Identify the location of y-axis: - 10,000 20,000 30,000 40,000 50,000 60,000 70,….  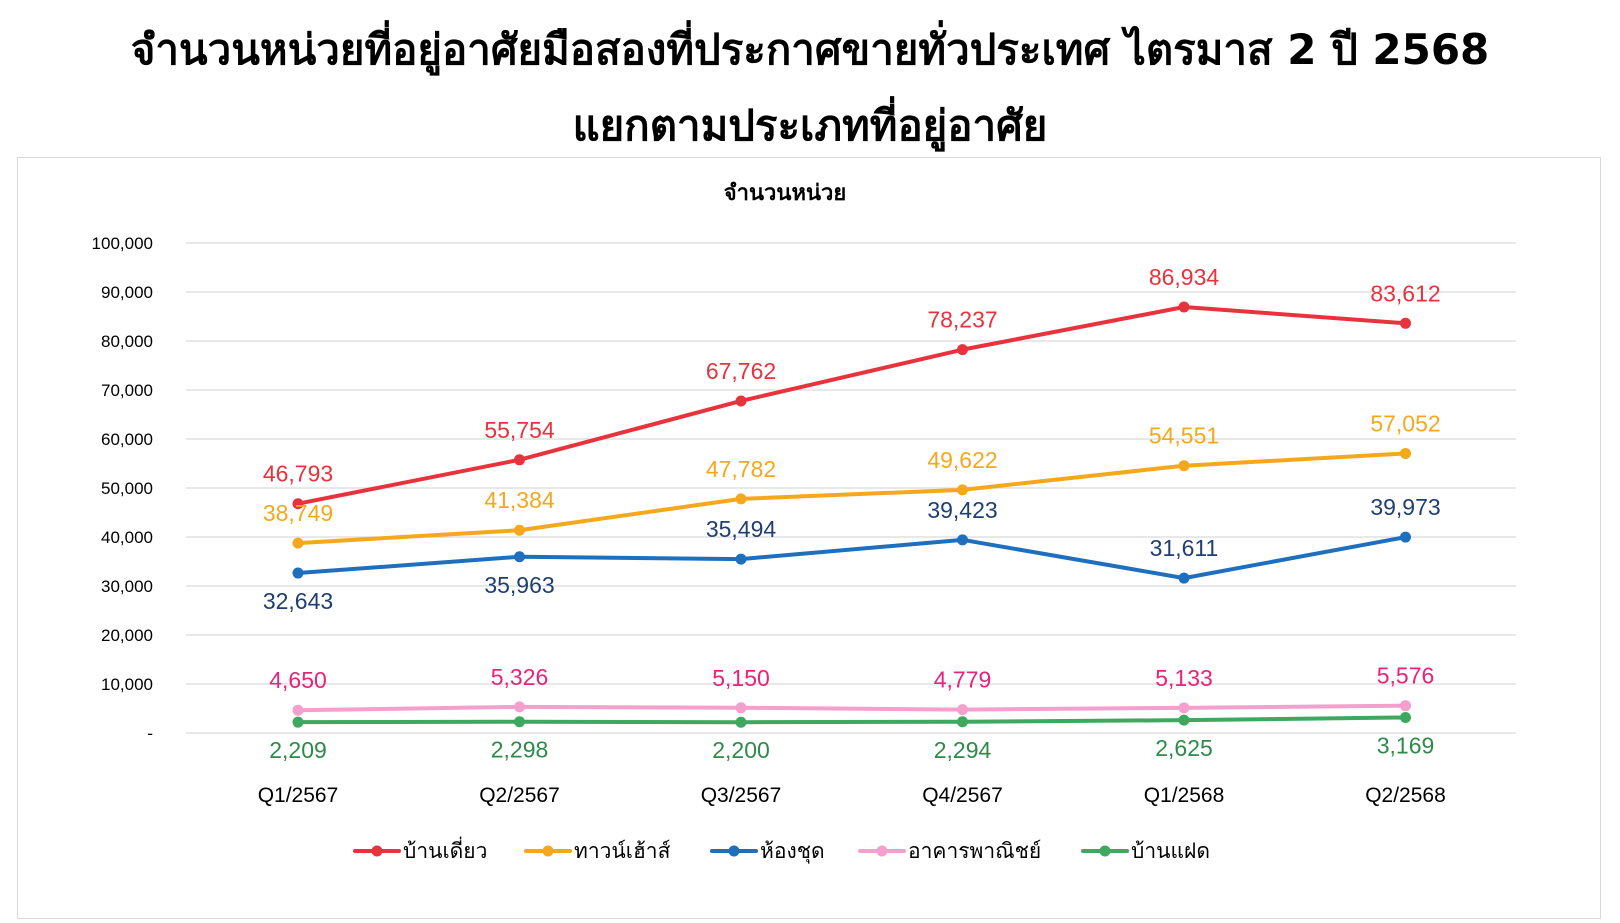
(122, 488).